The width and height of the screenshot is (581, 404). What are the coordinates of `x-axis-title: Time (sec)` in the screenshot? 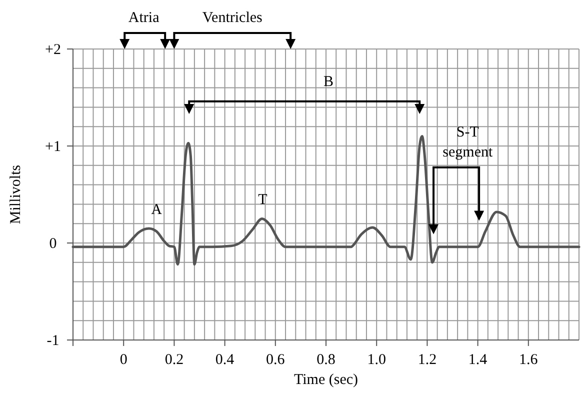 It's located at (326, 380).